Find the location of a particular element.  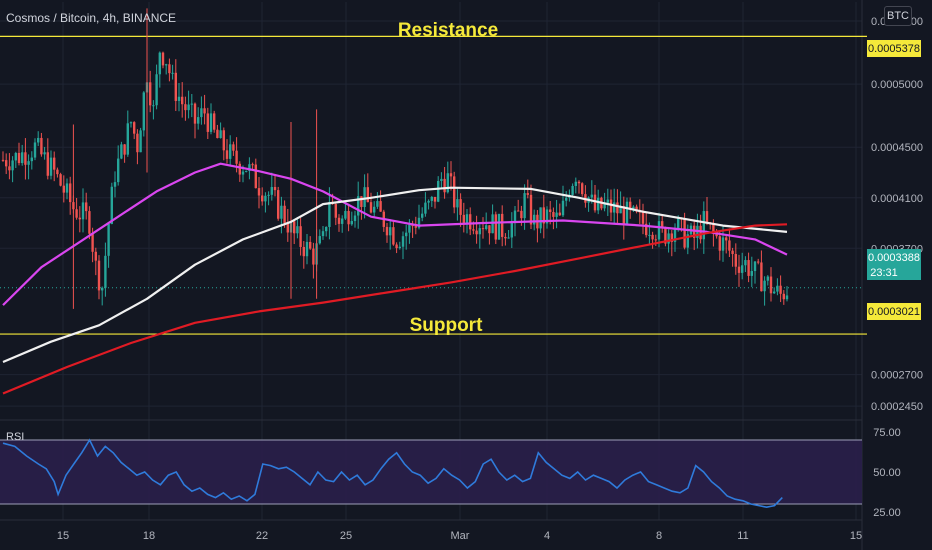

time-tick-label: 8 is located at coordinates (659, 536).